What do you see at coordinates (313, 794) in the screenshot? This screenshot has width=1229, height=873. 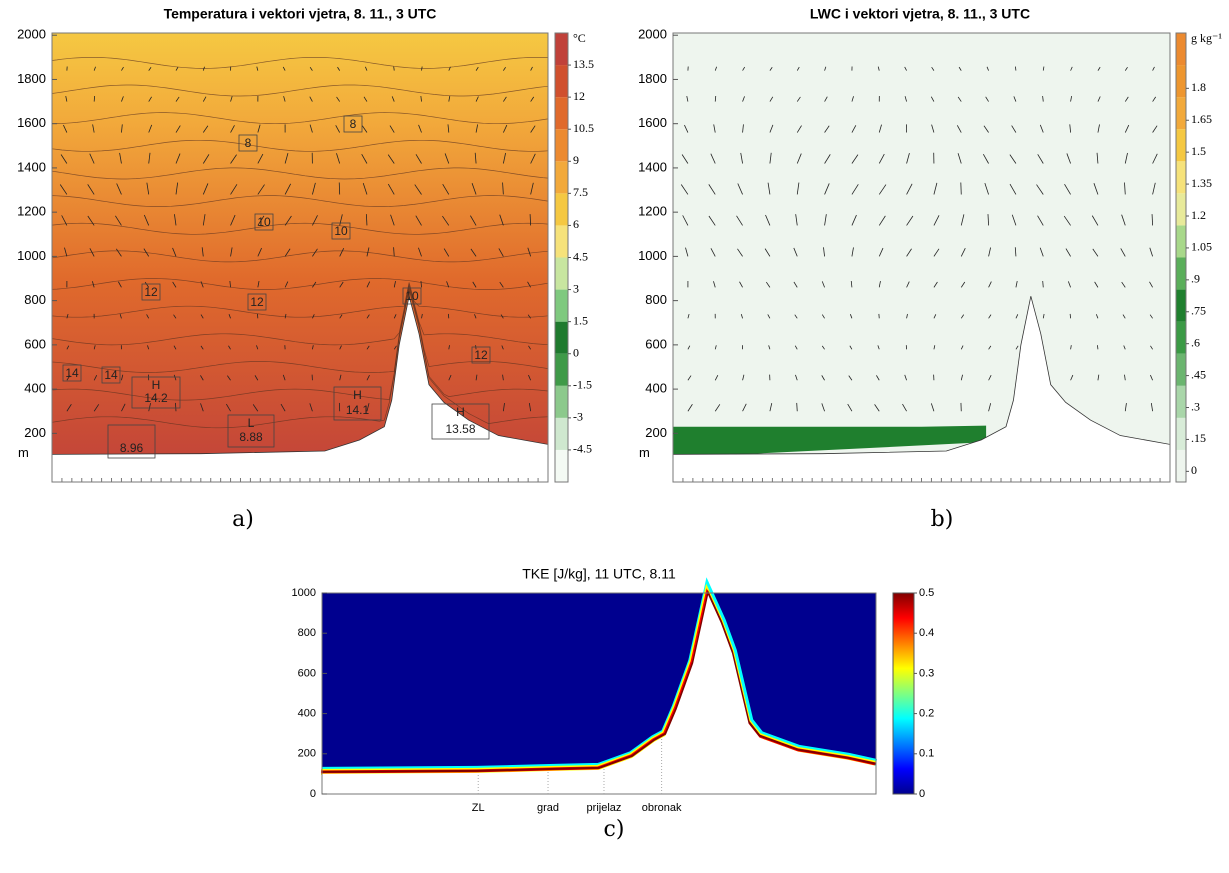 I see `y-tick-label: 0` at bounding box center [313, 794].